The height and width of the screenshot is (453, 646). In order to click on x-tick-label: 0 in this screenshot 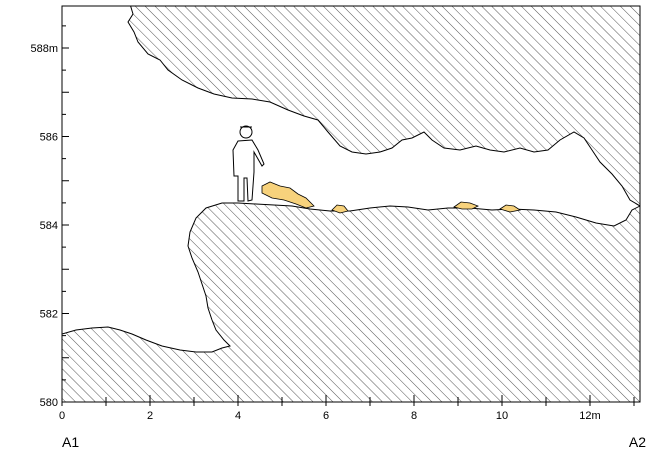, I will do `click(62, 416)`.